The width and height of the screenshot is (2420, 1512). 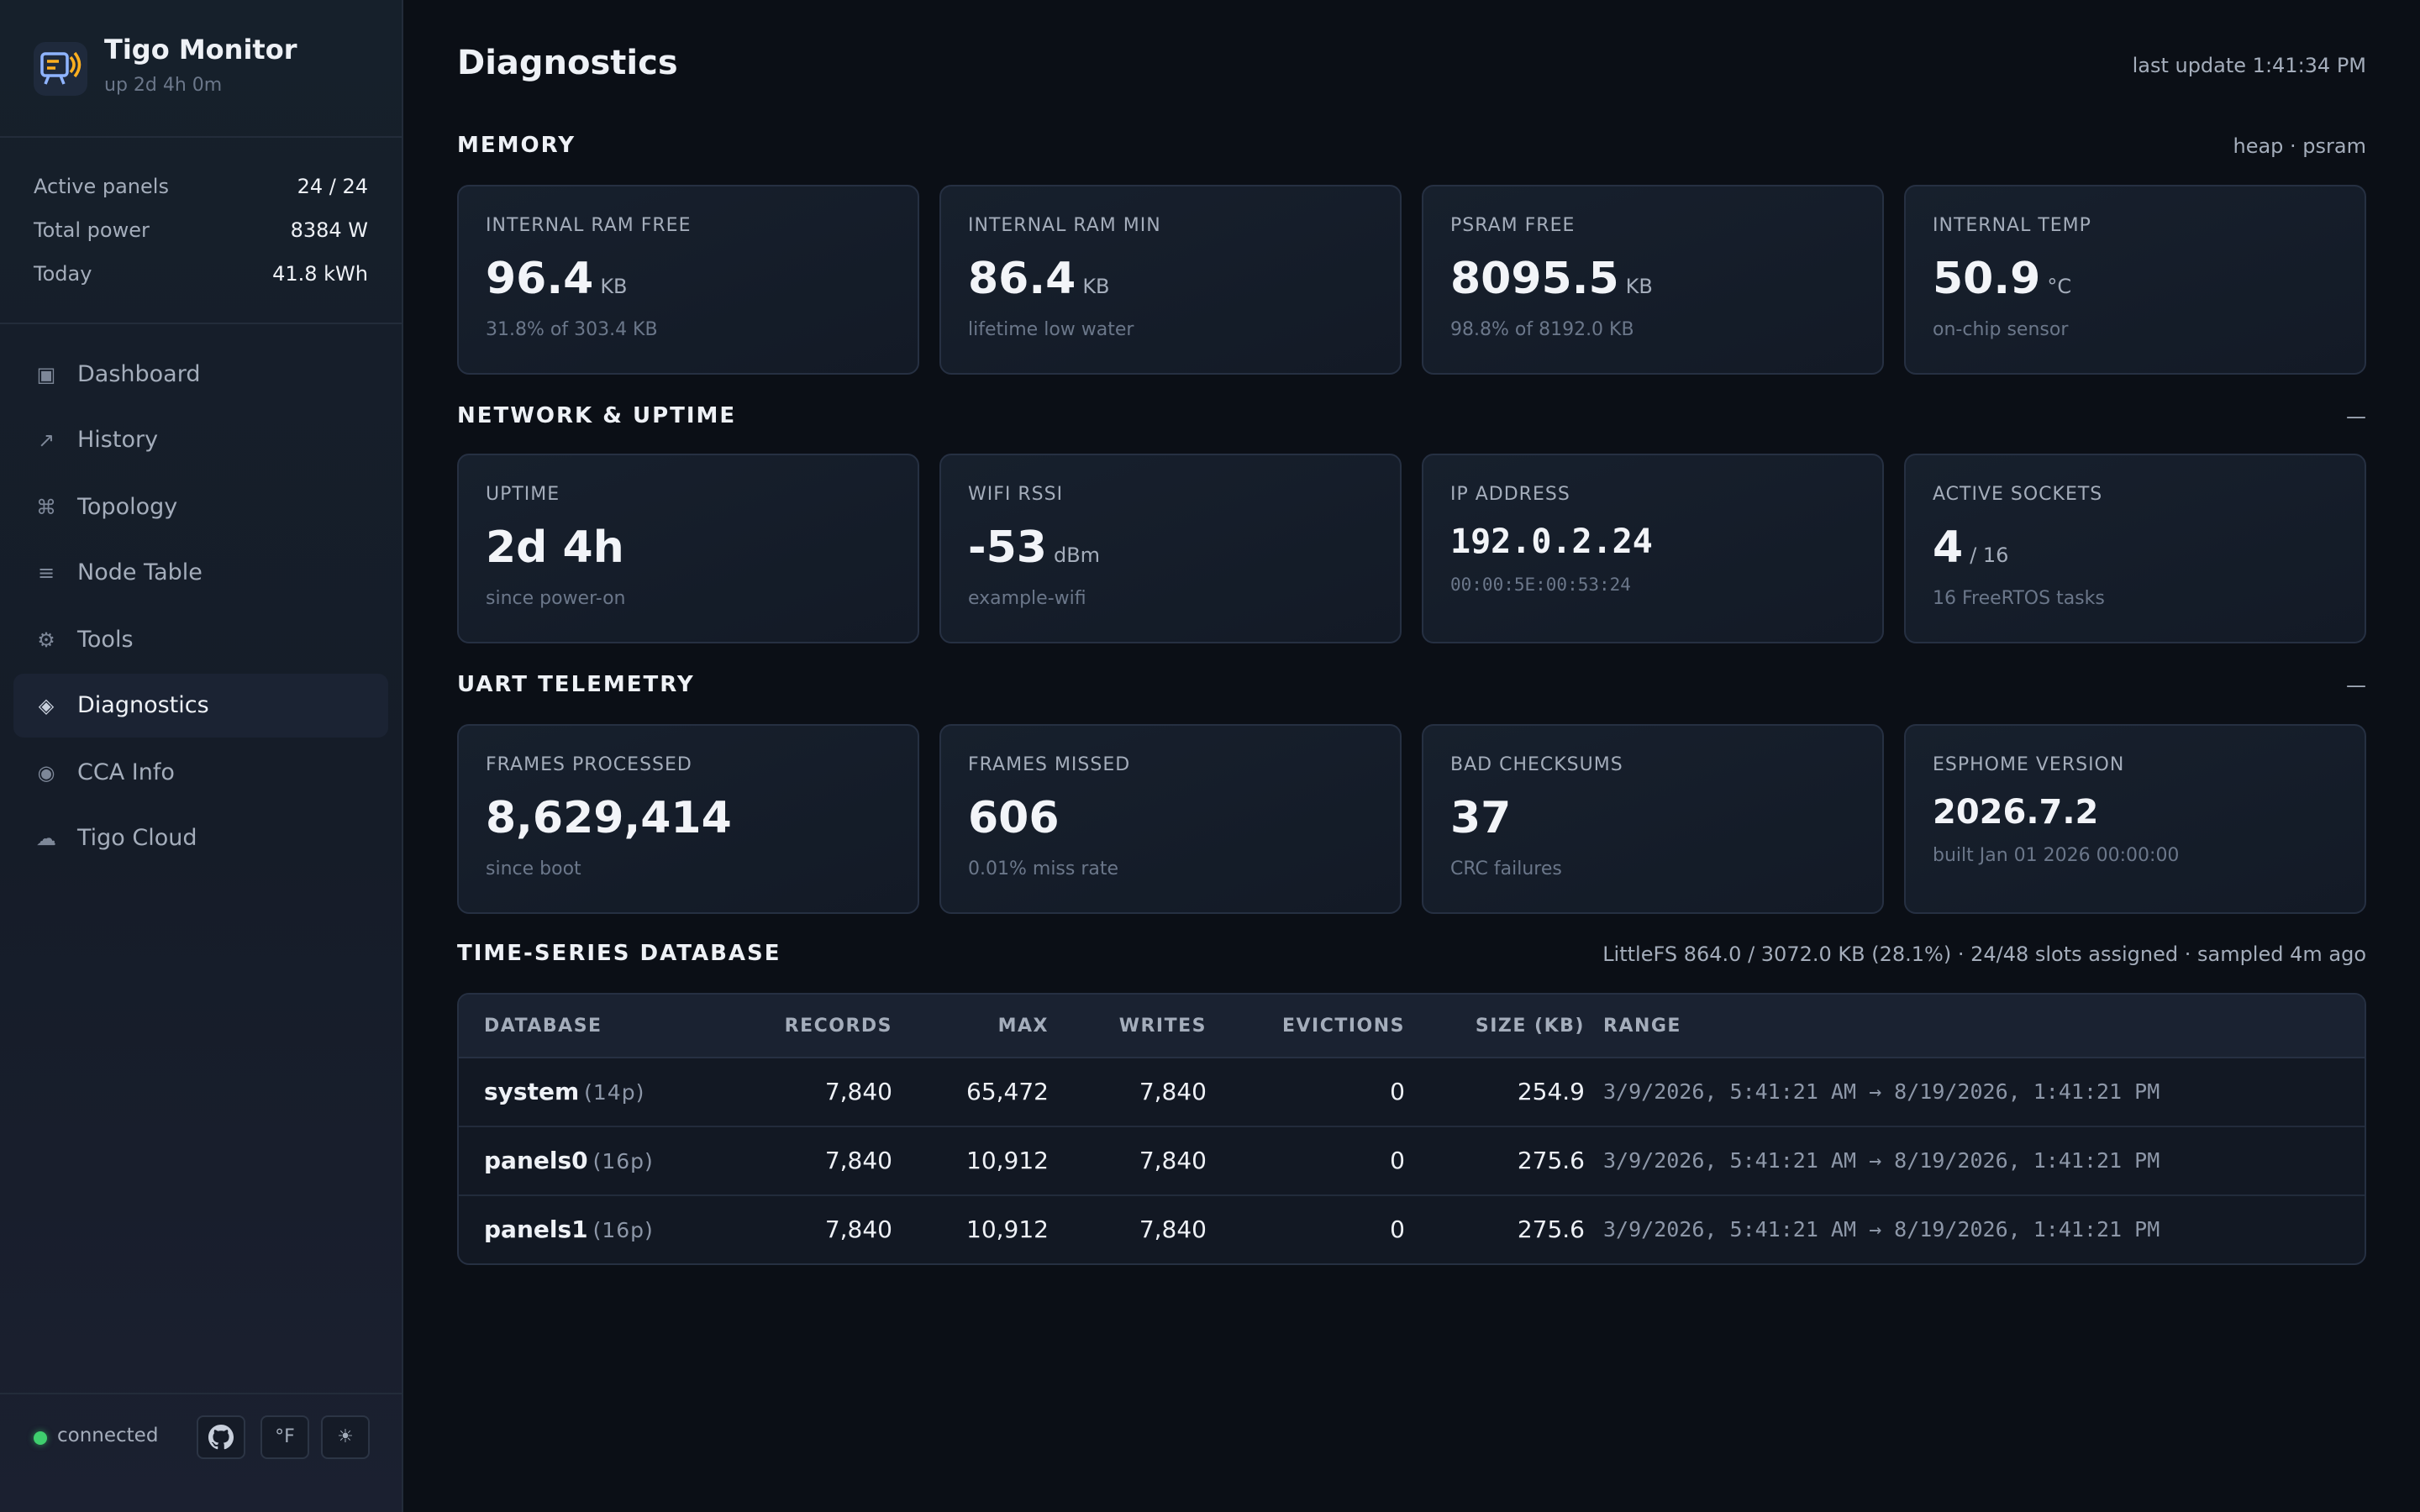 What do you see at coordinates (2056, 855) in the screenshot?
I see `card-subtext: built Jan 01 2026 00:00:00` at bounding box center [2056, 855].